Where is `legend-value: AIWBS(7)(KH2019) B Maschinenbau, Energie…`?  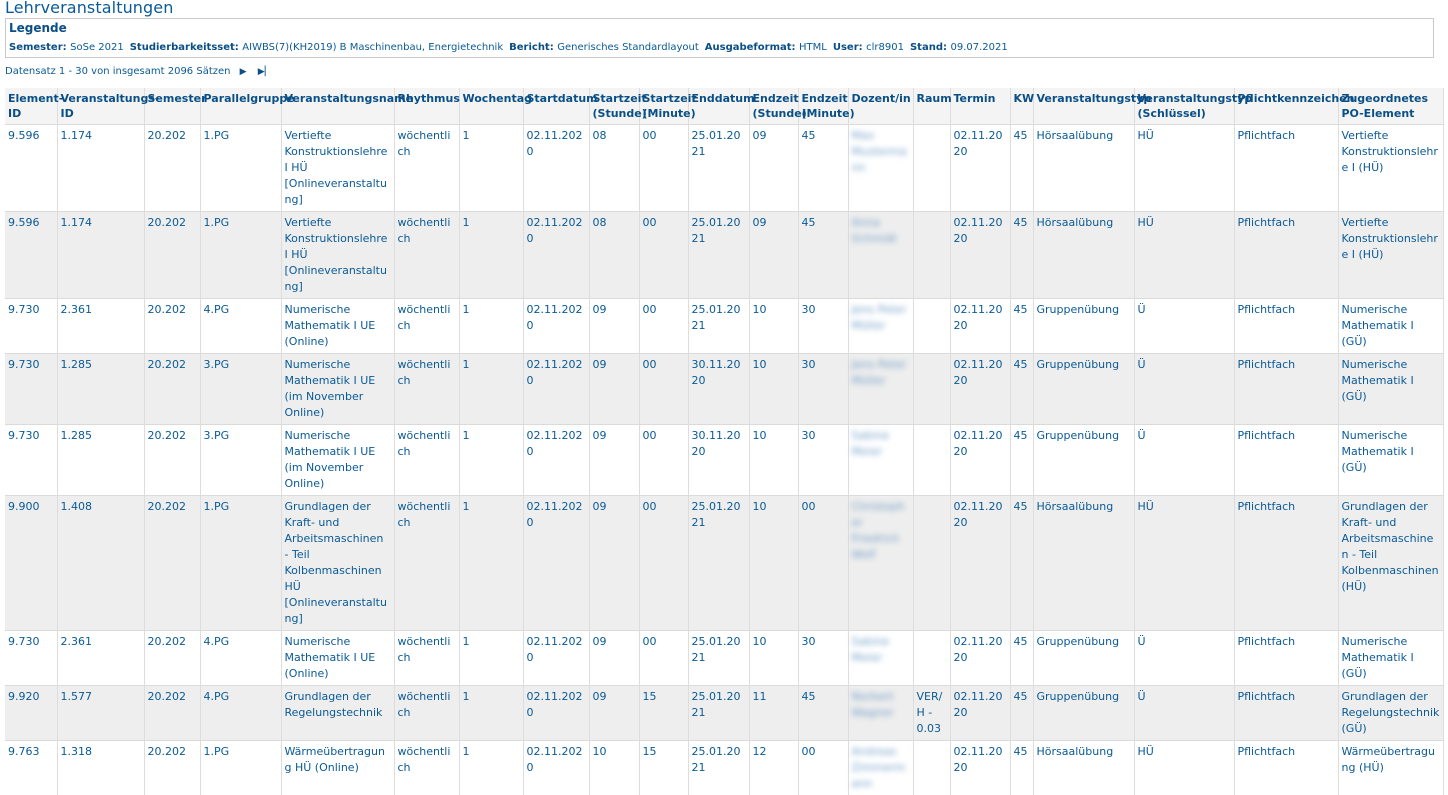
legend-value: AIWBS(7)(KH2019) B Maschinenbau, Energie… is located at coordinates (372, 47).